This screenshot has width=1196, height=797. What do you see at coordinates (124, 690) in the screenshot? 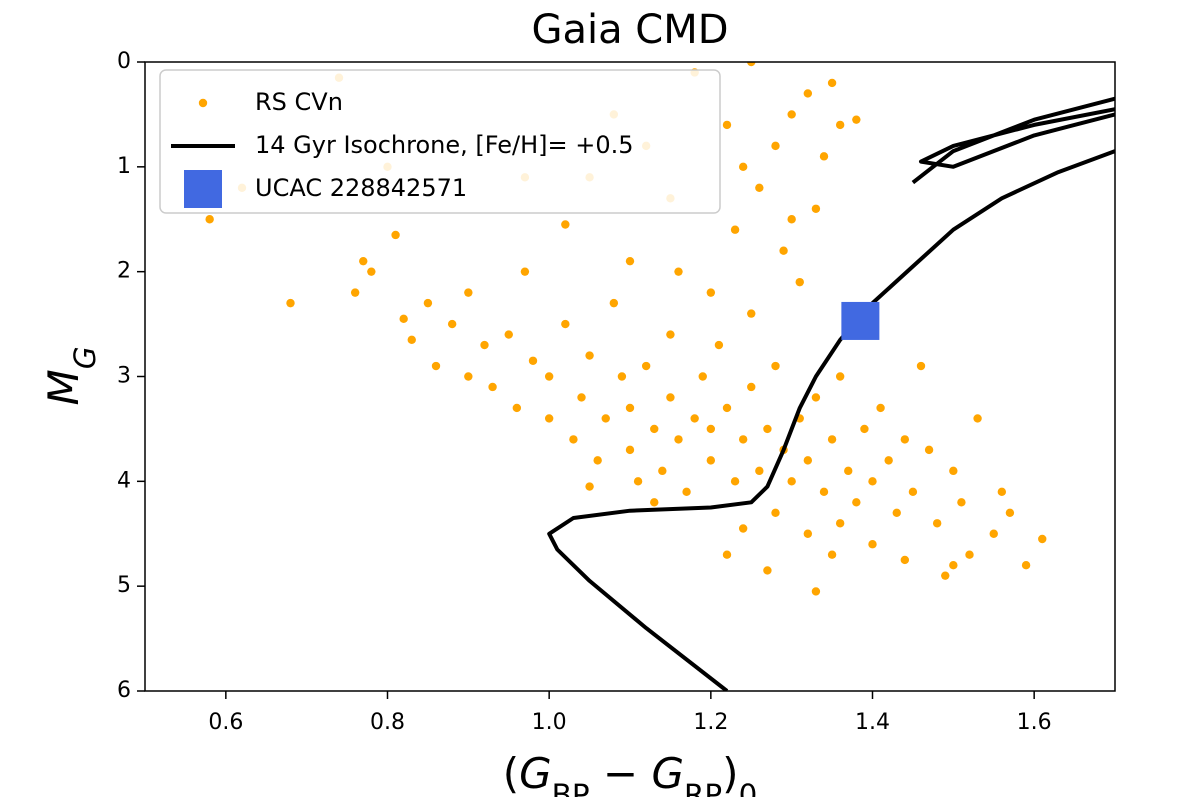
I see `y-tick-label: 6` at bounding box center [124, 690].